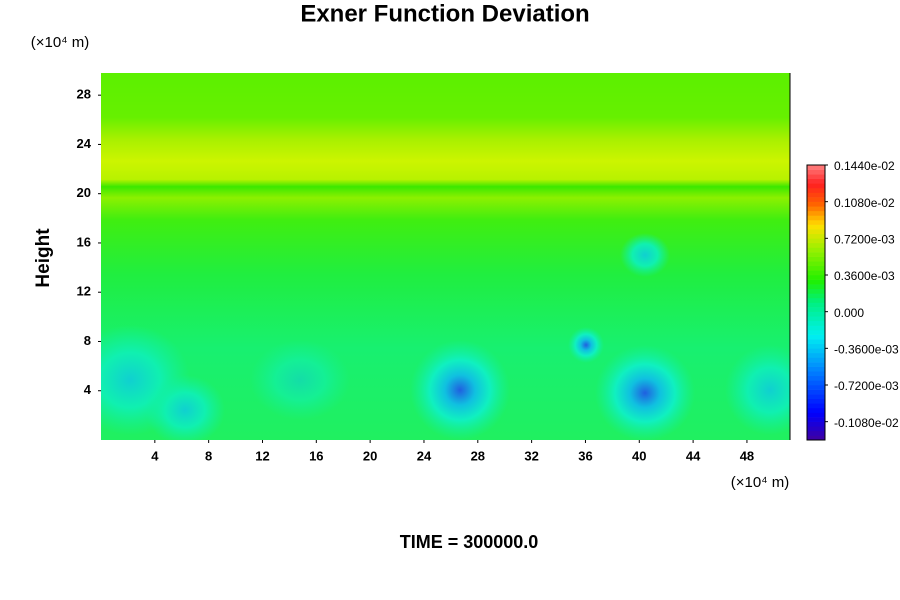  I want to click on footer: TIME = 300000.0, so click(469, 542).